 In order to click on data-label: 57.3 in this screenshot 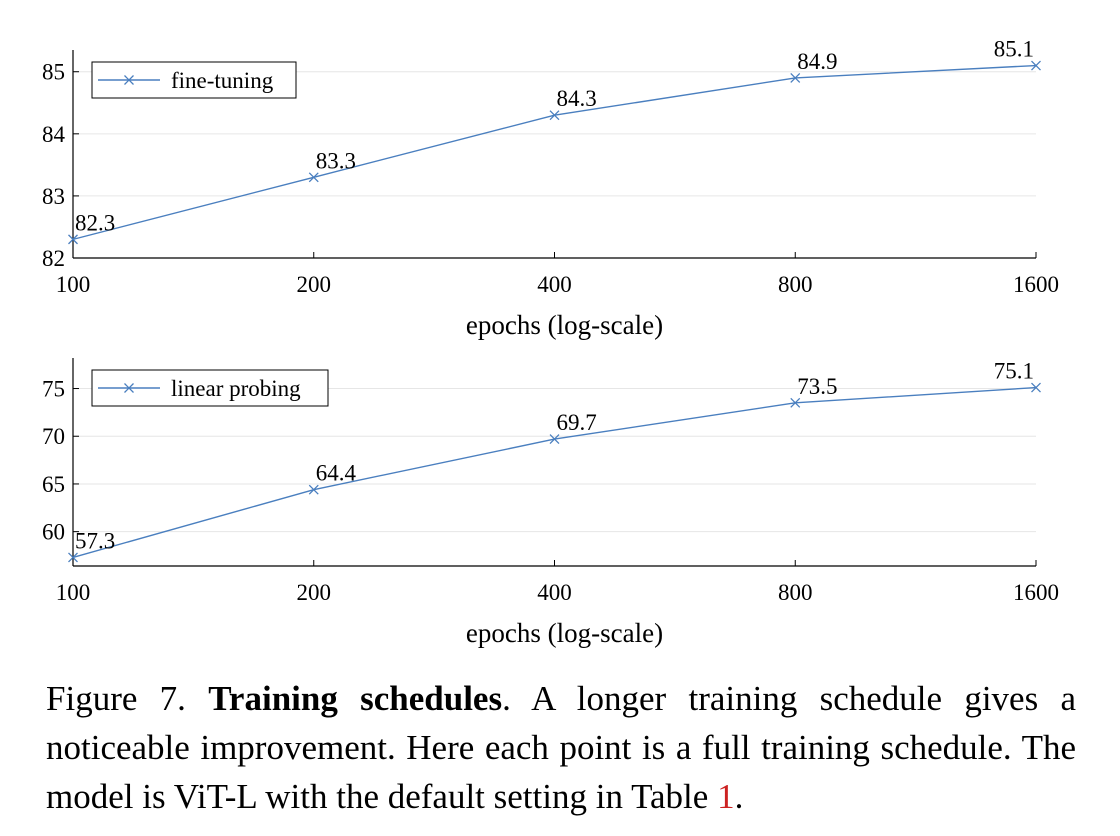, I will do `click(95, 540)`.